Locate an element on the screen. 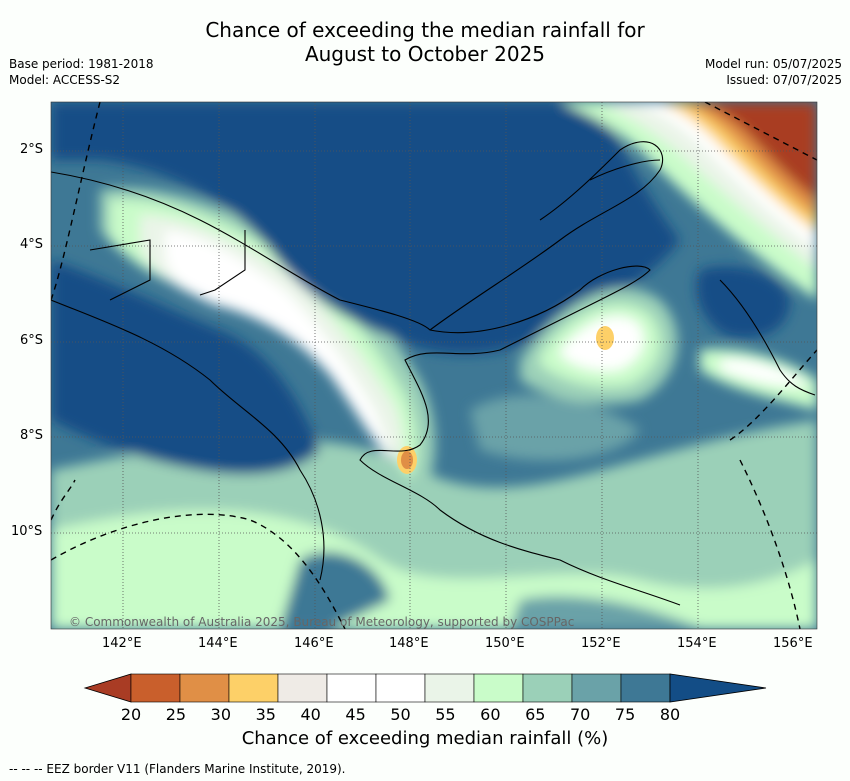 The height and width of the screenshot is (781, 850). issued-text: Issued: 07/07/2025 is located at coordinates (784, 80).